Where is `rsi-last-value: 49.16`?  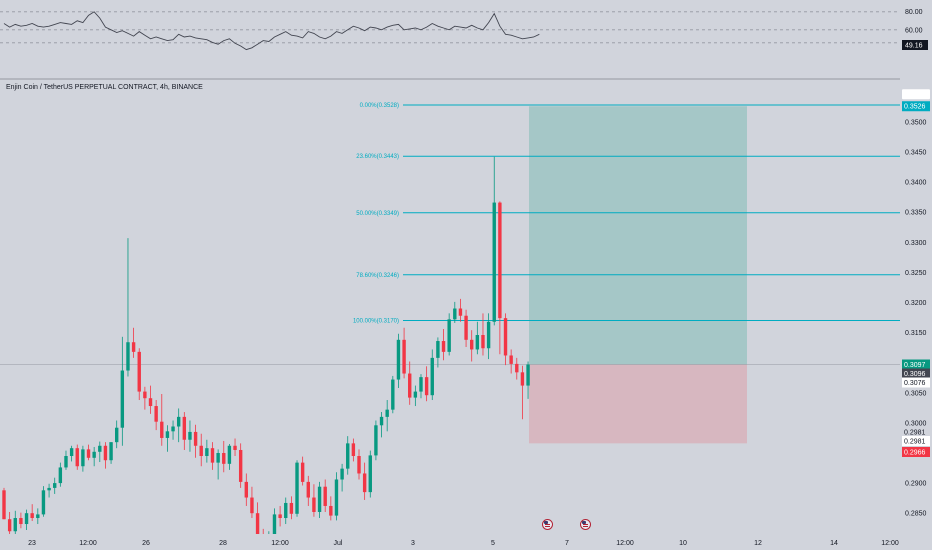
rsi-last-value: 49.16 is located at coordinates (914, 46).